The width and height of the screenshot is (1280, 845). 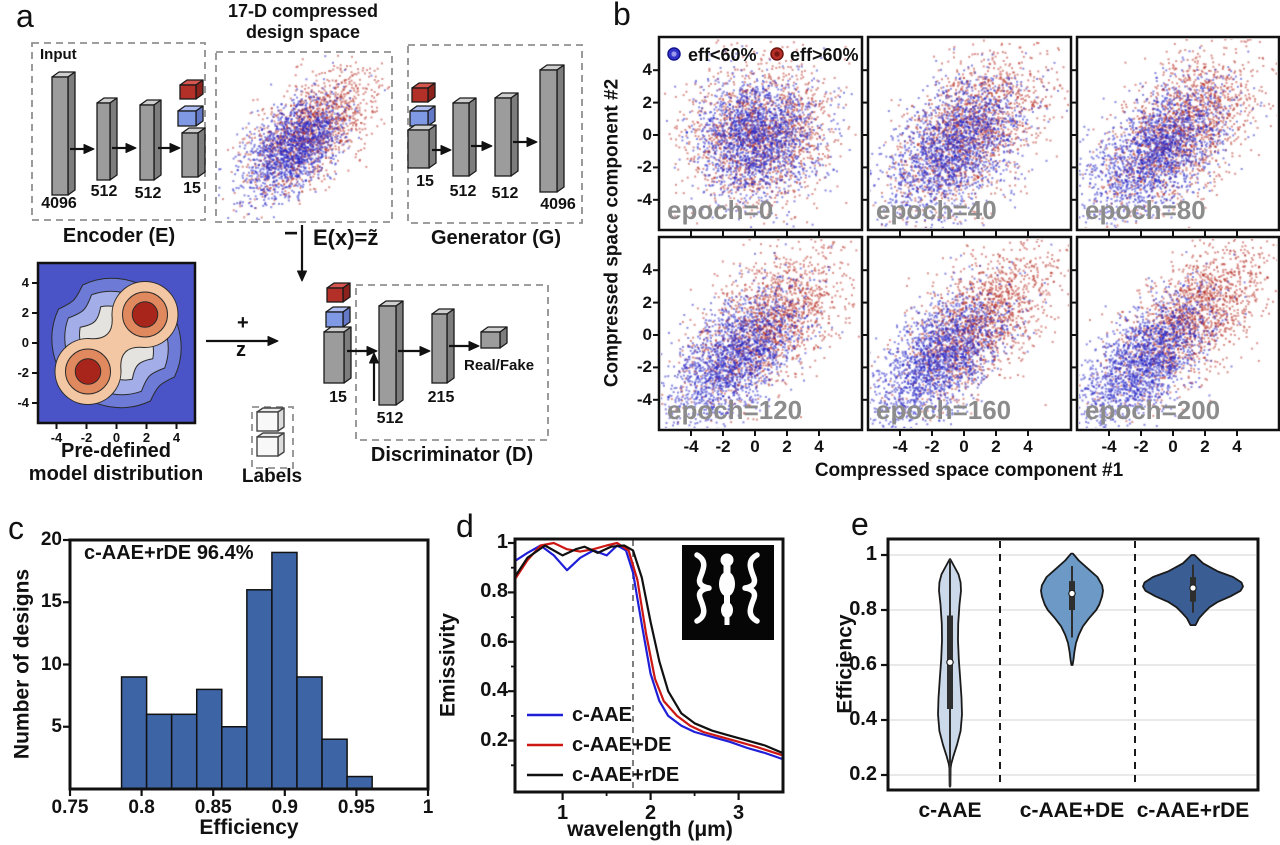 What do you see at coordinates (157, 140) in the screenshot?
I see `encoder-bar-512b-side` at bounding box center [157, 140].